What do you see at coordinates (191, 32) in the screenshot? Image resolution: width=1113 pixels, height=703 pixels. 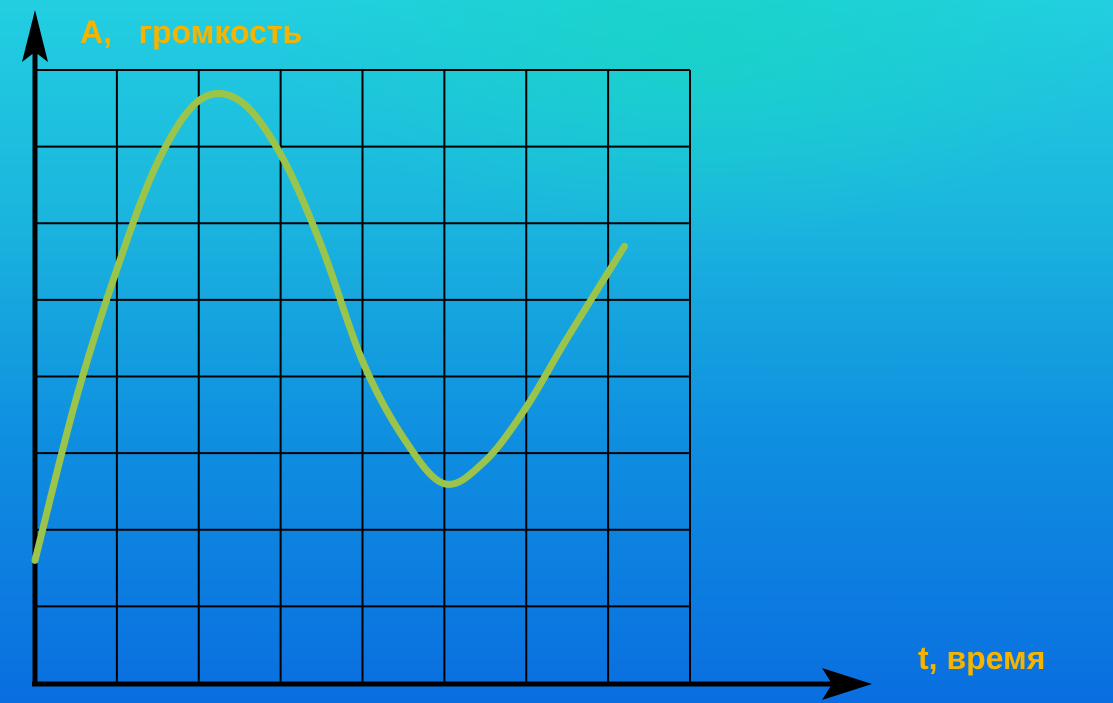 I see `y-axis-label: A, громкость` at bounding box center [191, 32].